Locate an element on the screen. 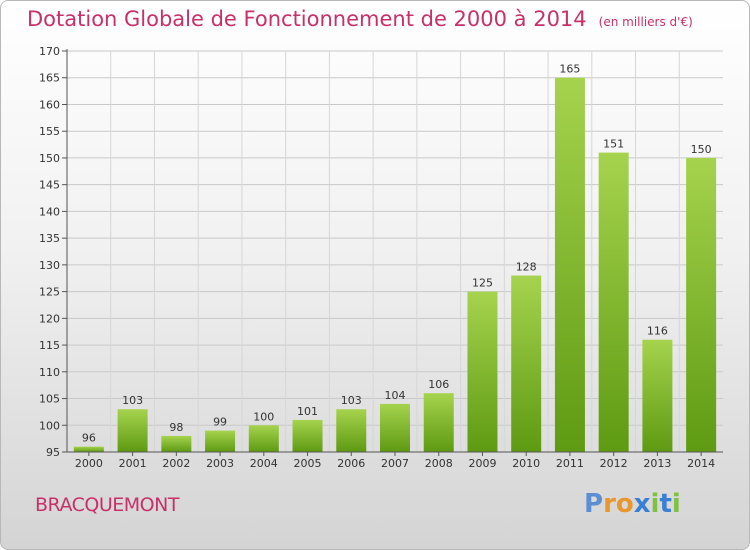 This screenshot has height=550, width=750. data-label: 125 is located at coordinates (482, 283).